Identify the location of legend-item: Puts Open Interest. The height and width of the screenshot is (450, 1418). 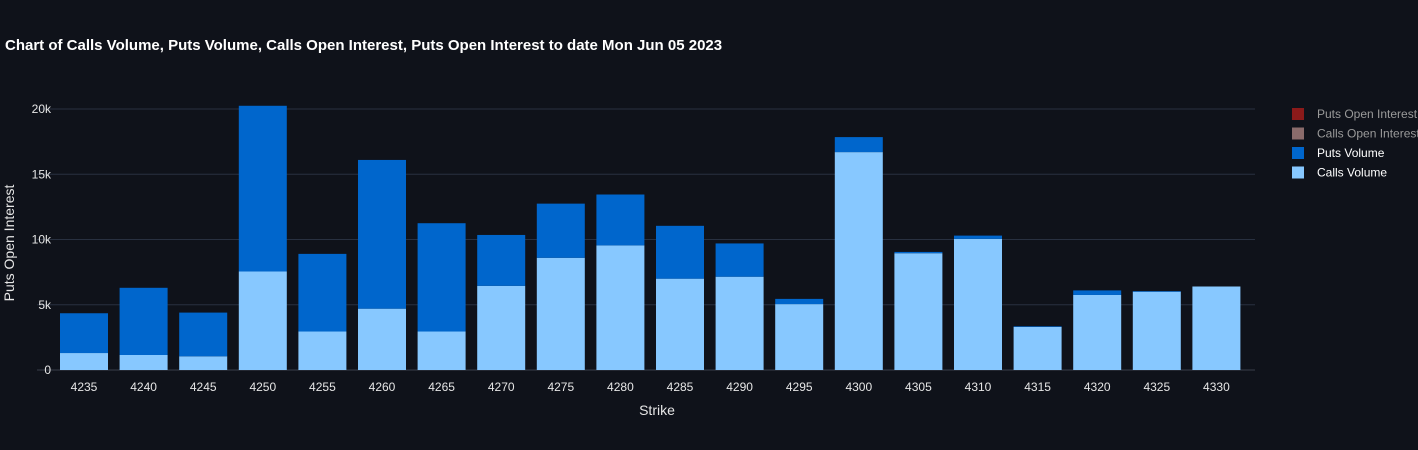
(1355, 114).